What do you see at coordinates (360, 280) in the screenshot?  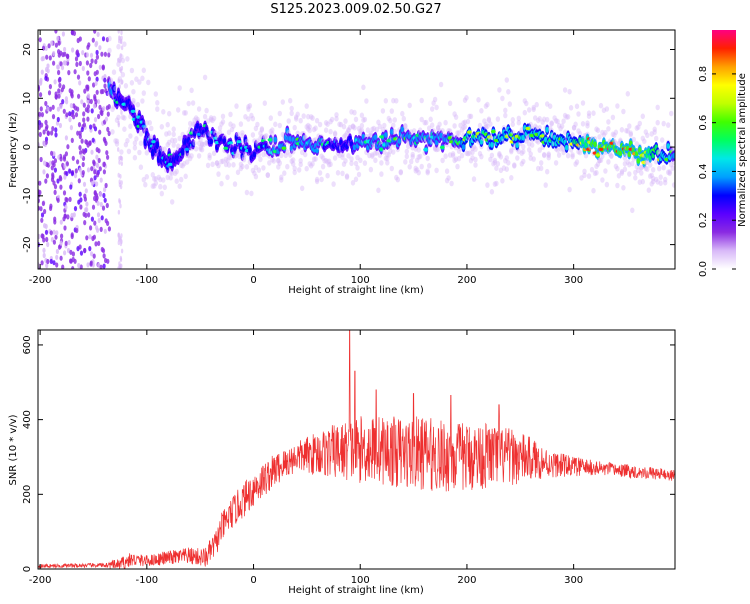 I see `x-tick-label: 100` at bounding box center [360, 280].